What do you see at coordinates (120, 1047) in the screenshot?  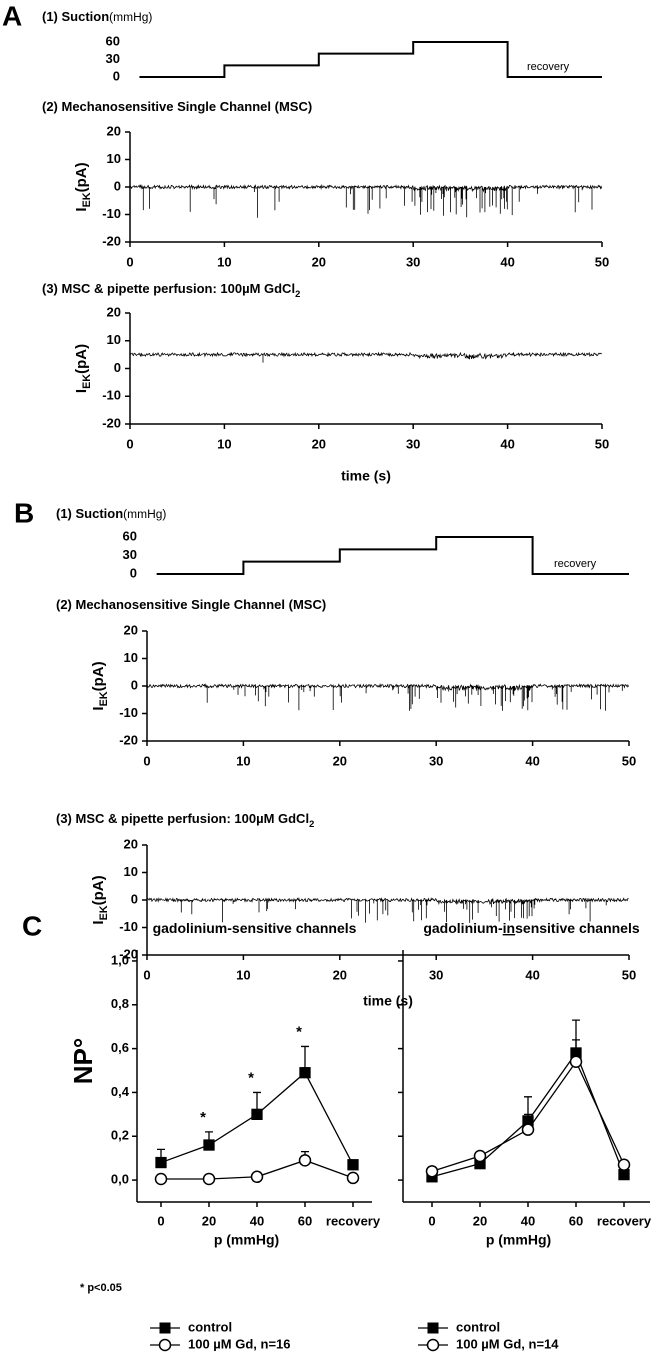 I see `y-tick-label: 0,6` at bounding box center [120, 1047].